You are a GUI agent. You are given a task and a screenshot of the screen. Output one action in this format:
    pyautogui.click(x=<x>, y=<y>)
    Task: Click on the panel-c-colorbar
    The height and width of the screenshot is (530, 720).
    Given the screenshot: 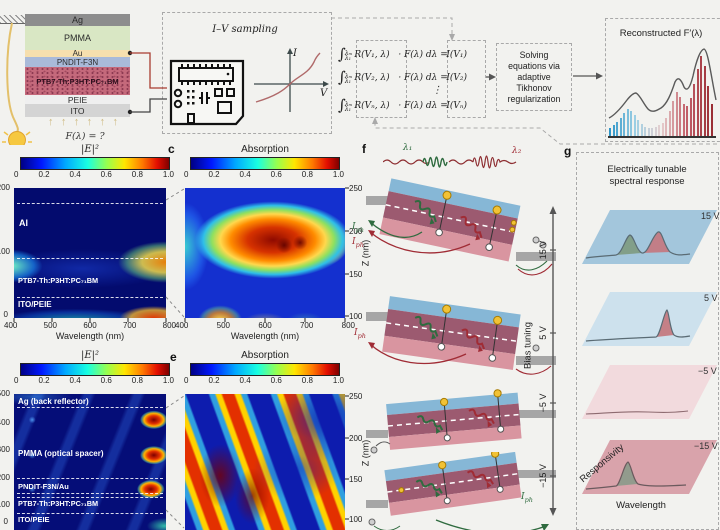 What is the action you would take?
    pyautogui.click(x=265, y=163)
    